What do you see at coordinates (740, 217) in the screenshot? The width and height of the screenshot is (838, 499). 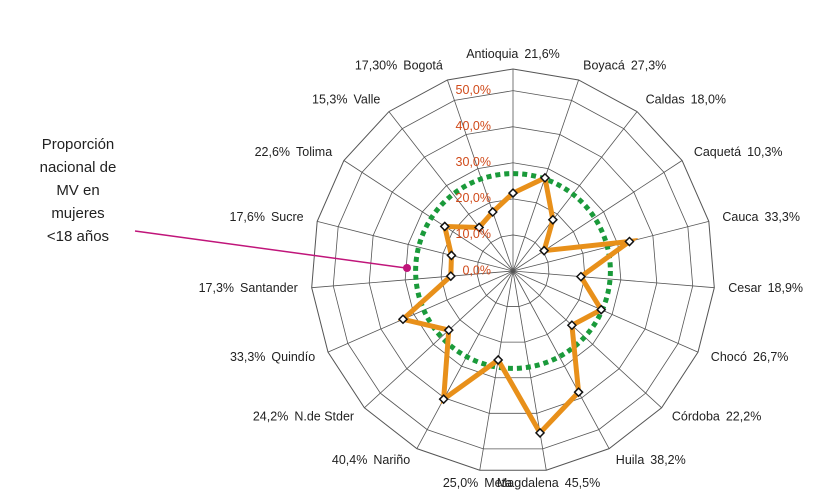 I see `category-name: Cauca` at bounding box center [740, 217].